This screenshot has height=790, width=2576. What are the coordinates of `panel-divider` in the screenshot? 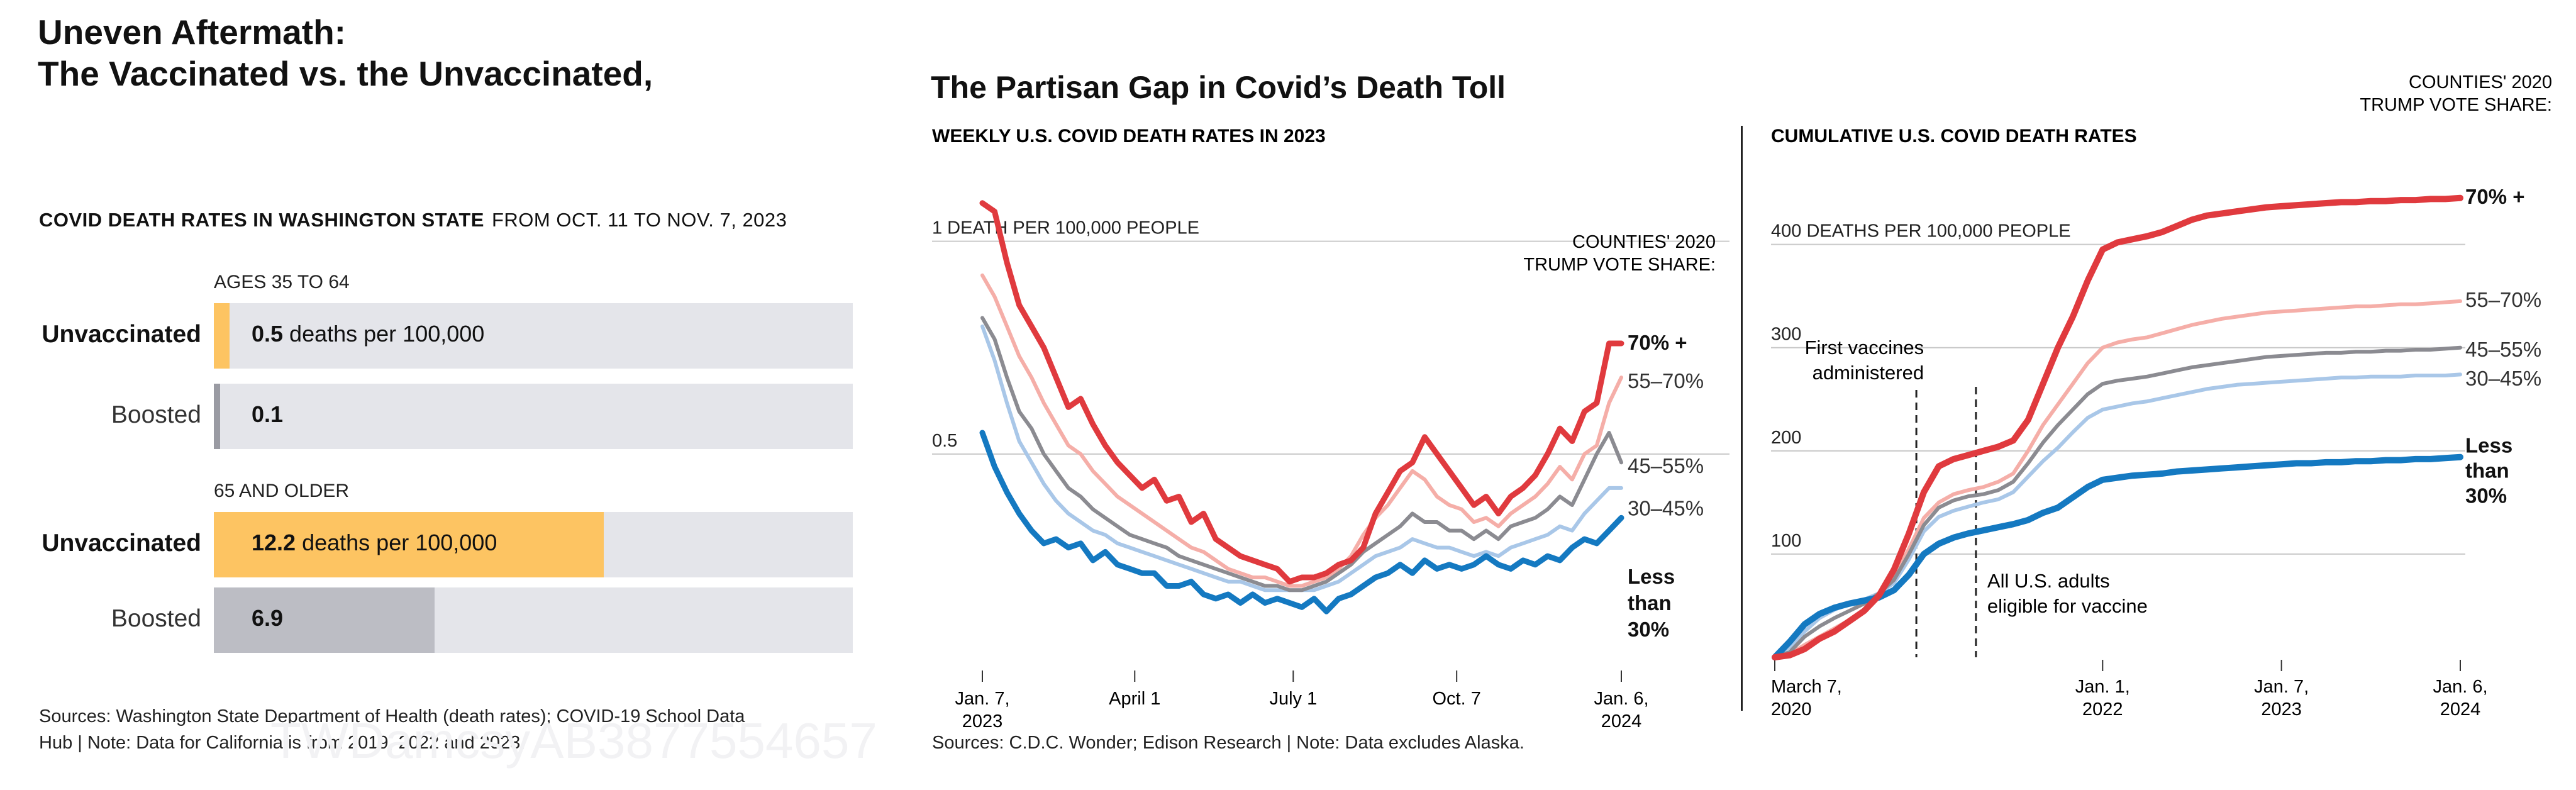 It's located at (1742, 419).